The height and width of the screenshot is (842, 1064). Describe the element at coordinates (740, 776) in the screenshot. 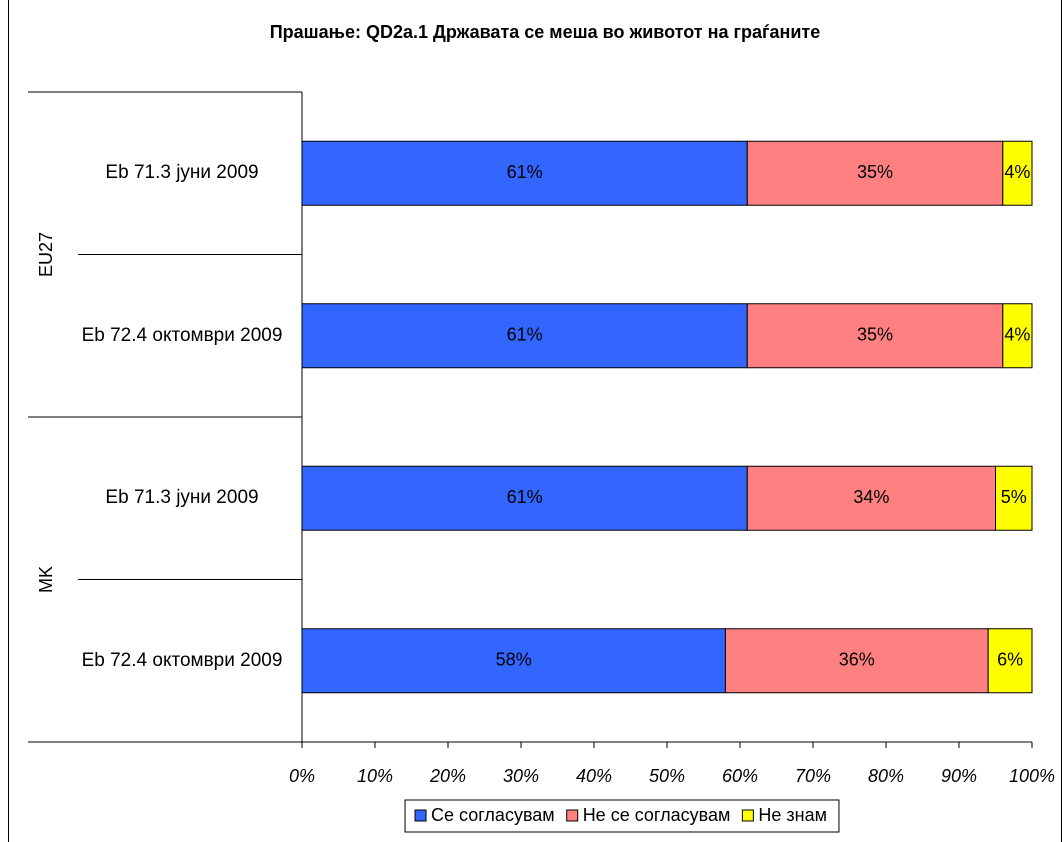

I see `x-tick-label: 60%` at that location.